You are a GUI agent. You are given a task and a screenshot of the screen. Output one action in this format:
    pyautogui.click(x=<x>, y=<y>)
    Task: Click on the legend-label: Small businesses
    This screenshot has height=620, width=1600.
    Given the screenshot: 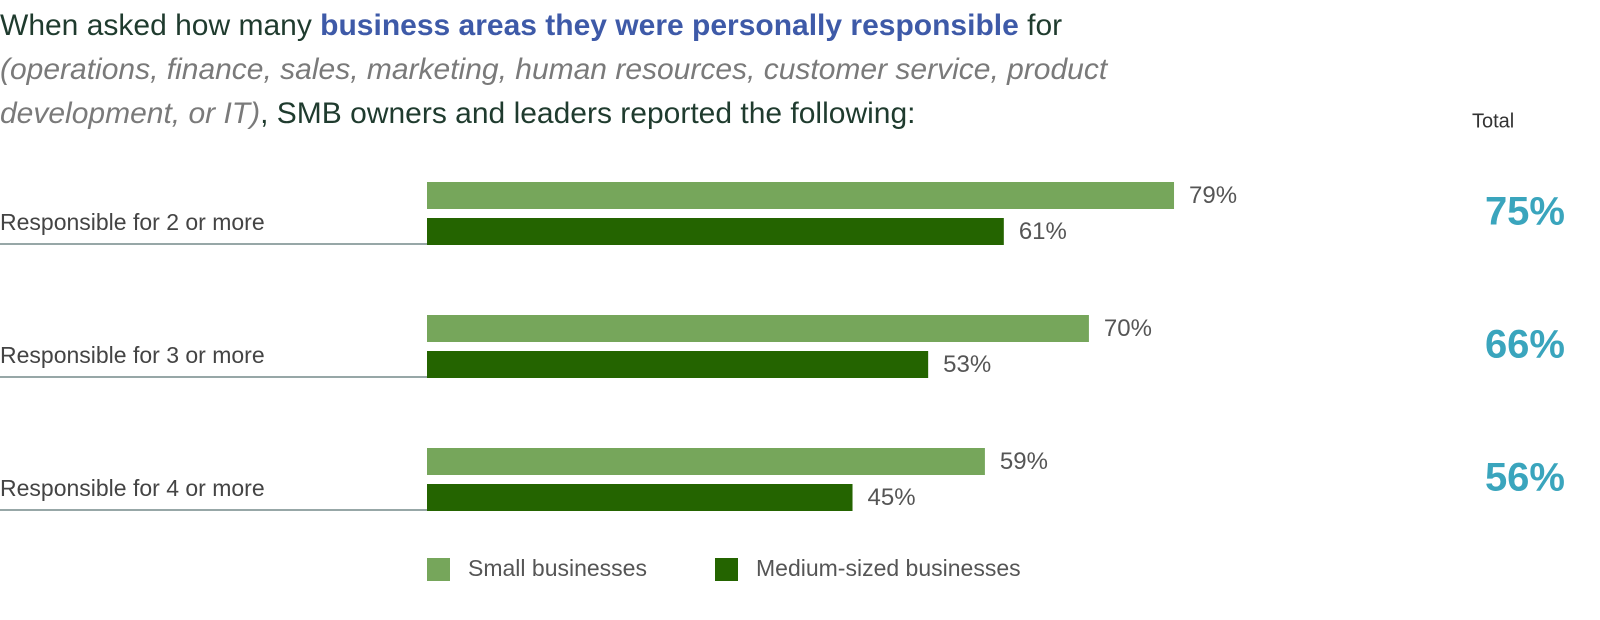 What is the action you would take?
    pyautogui.click(x=557, y=568)
    